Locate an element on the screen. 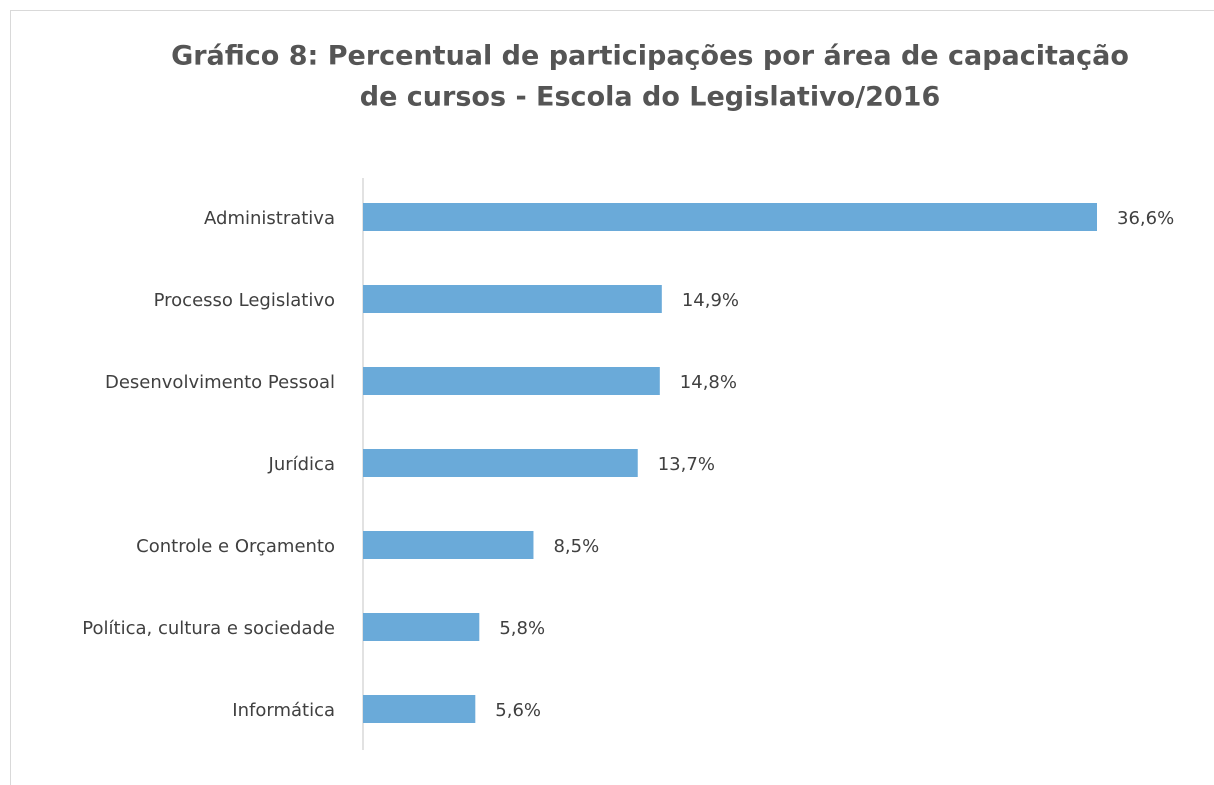 The width and height of the screenshot is (1214, 785). category-label: Jurídica is located at coordinates (301, 464).